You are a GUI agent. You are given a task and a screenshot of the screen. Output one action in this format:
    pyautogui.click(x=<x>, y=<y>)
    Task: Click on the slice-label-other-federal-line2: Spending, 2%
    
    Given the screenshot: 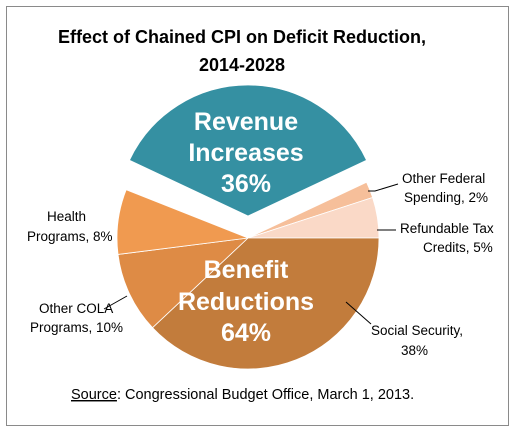 What is the action you would take?
    pyautogui.click(x=446, y=197)
    